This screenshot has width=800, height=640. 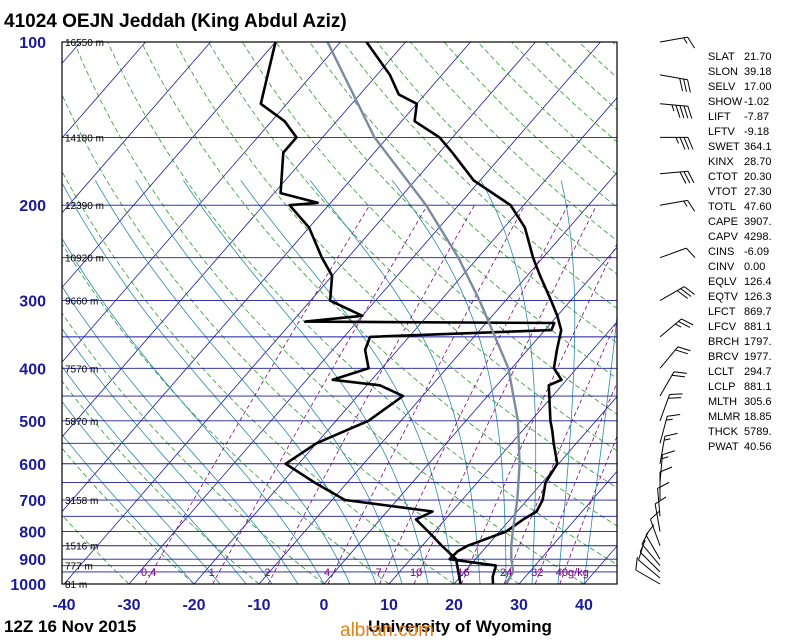 I want to click on pressure-tick-label: 1000, so click(x=28, y=585).